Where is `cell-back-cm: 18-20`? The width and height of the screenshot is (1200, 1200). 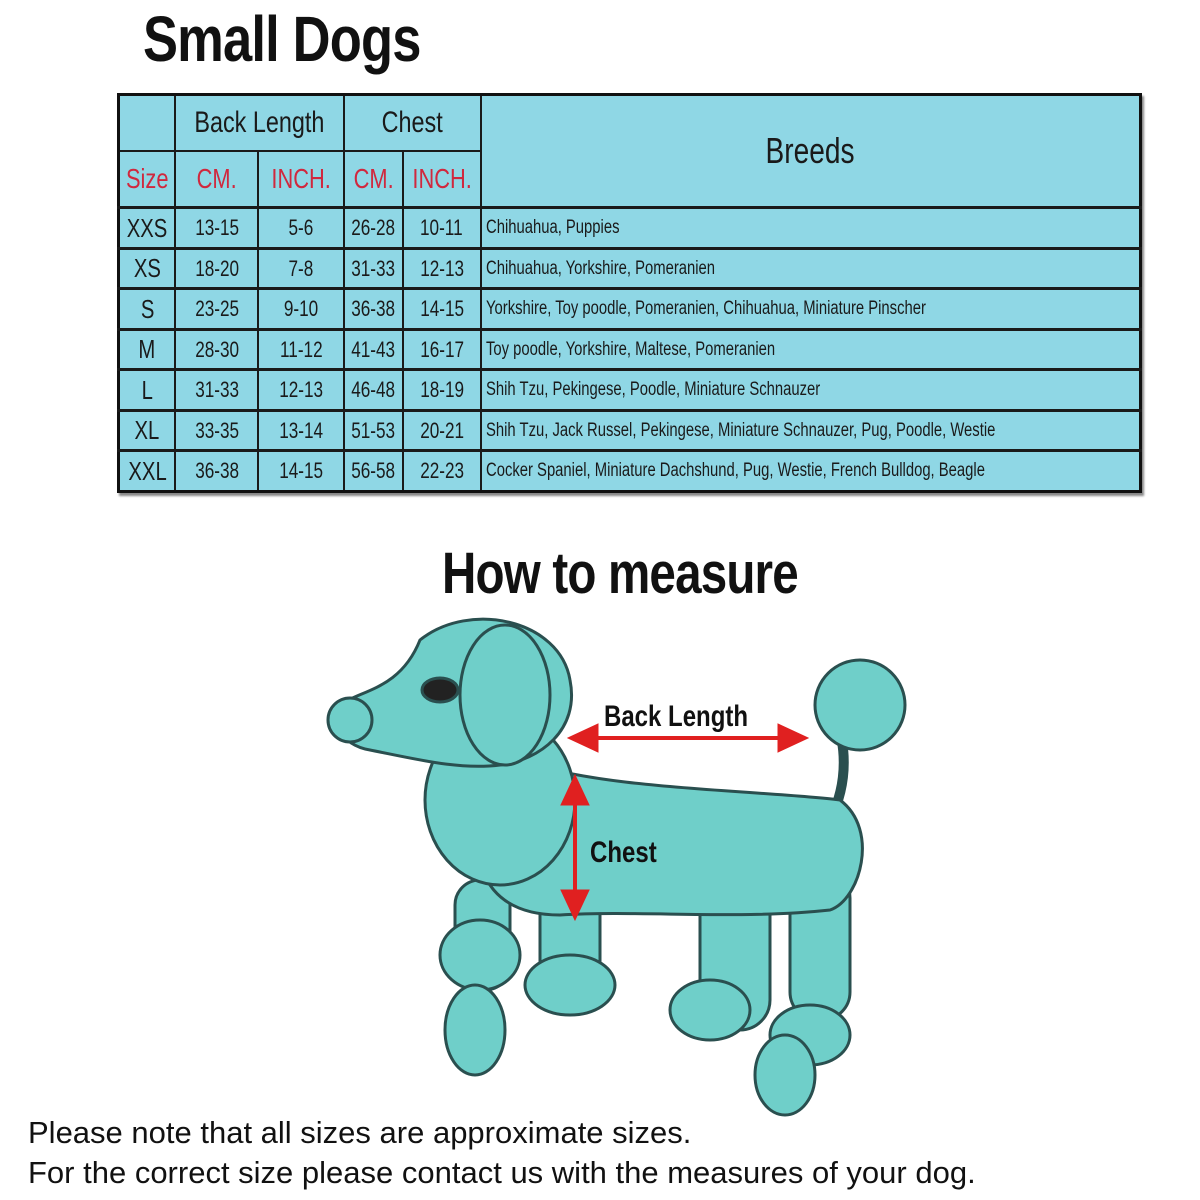
cell-back-cm: 18-20 is located at coordinates (216, 268).